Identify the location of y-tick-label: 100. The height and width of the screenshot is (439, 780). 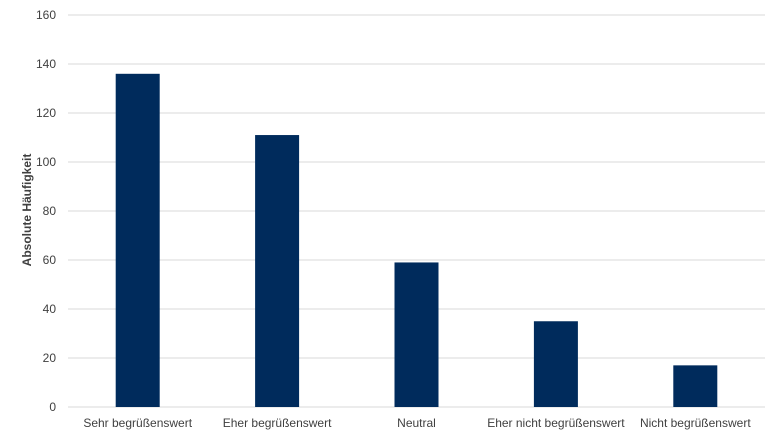
(46, 162).